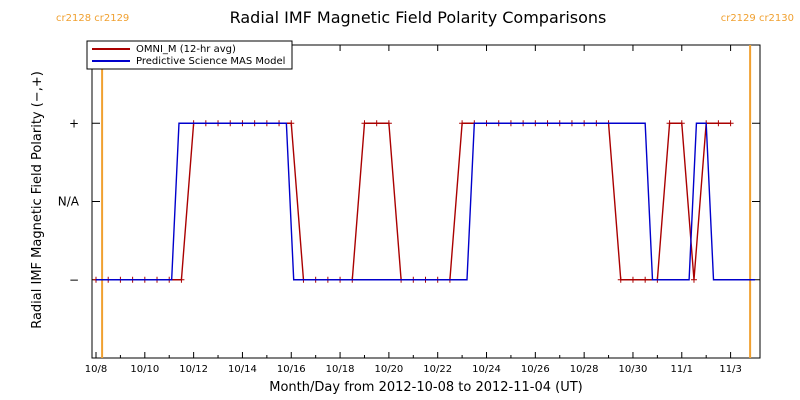 This screenshot has width=800, height=400. Describe the element at coordinates (535, 369) in the screenshot. I see `x-tick-label: 10/26` at that location.